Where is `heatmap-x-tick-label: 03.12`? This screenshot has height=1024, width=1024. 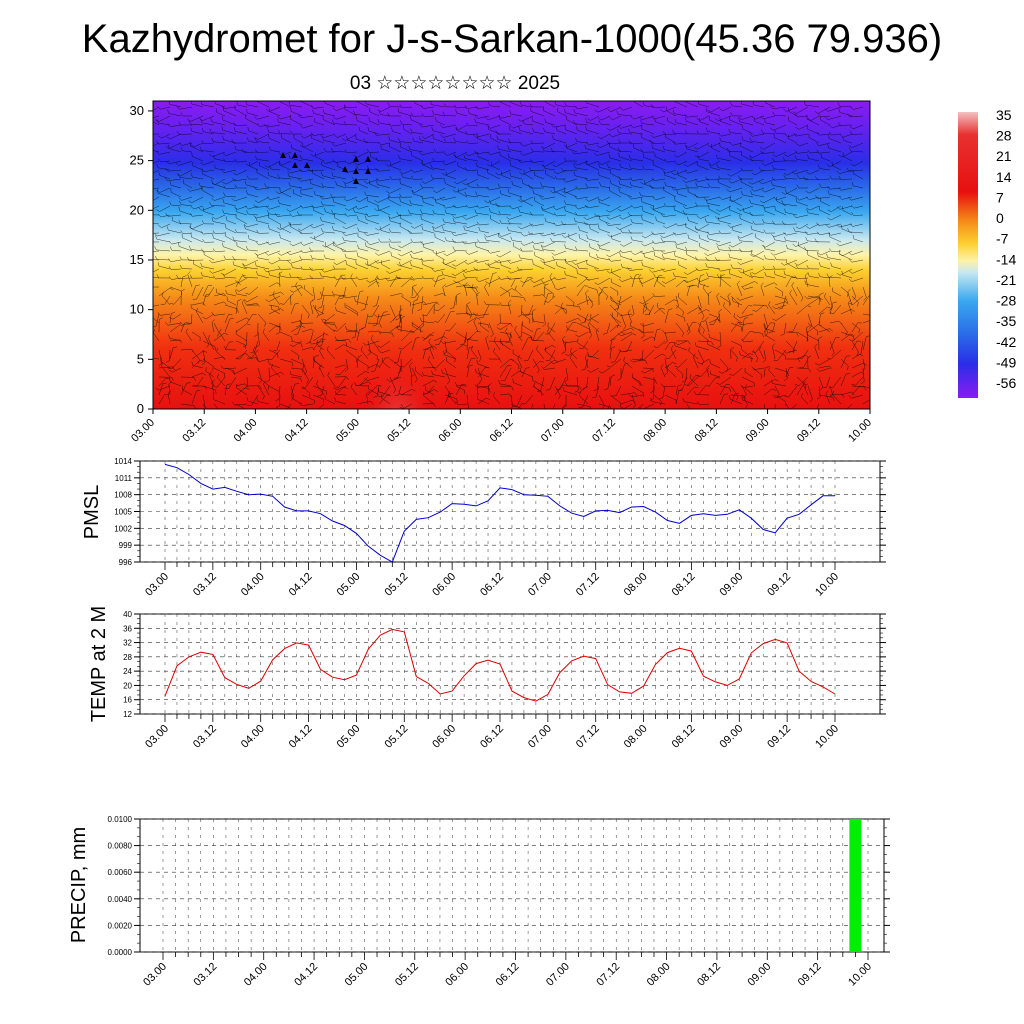 heatmap-x-tick-label: 03.12 is located at coordinates (194, 431).